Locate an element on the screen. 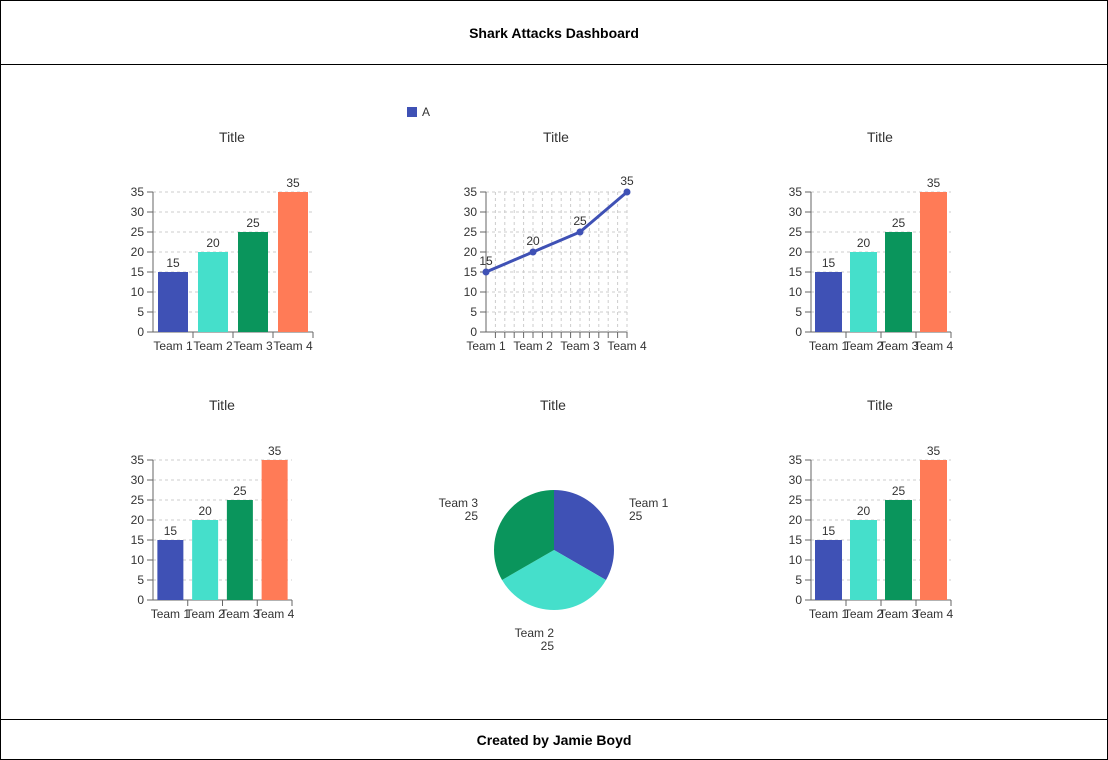  dashboard-header: Shark Attacks Dashboard is located at coordinates (554, 33).